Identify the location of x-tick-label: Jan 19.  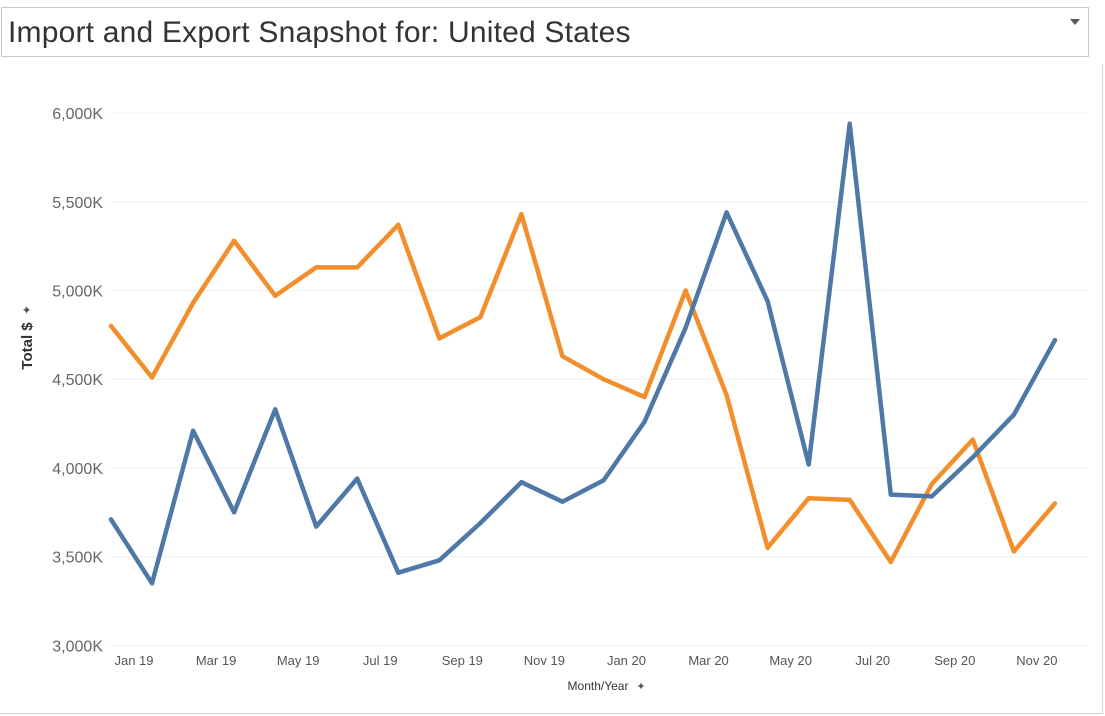
(133, 660).